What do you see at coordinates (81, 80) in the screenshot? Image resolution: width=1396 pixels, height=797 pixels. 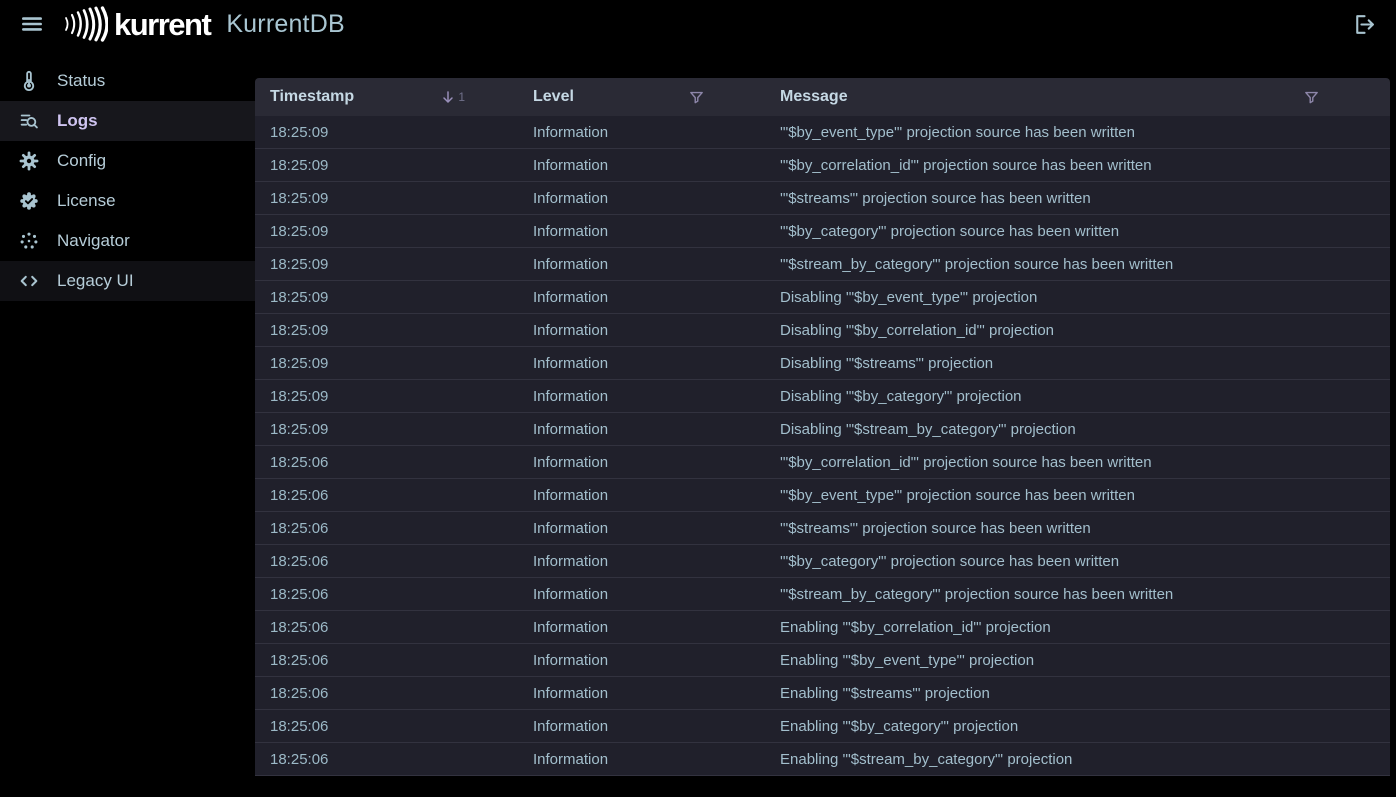 I see `sidebar-item-label: Status` at bounding box center [81, 80].